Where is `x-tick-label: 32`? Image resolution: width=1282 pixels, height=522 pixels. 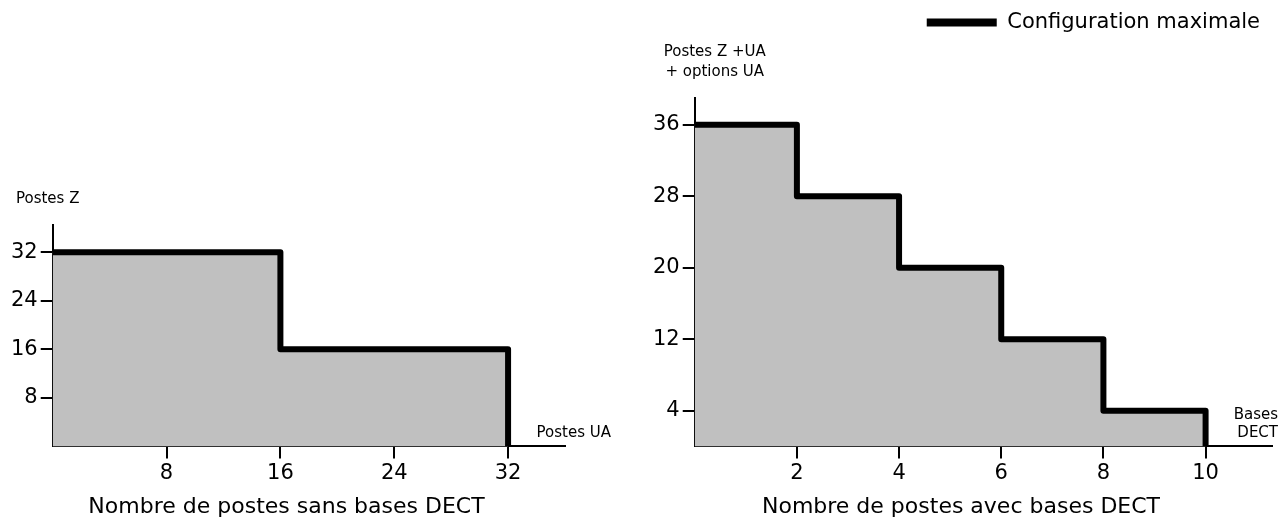
x-tick-label: 32 is located at coordinates (508, 472).